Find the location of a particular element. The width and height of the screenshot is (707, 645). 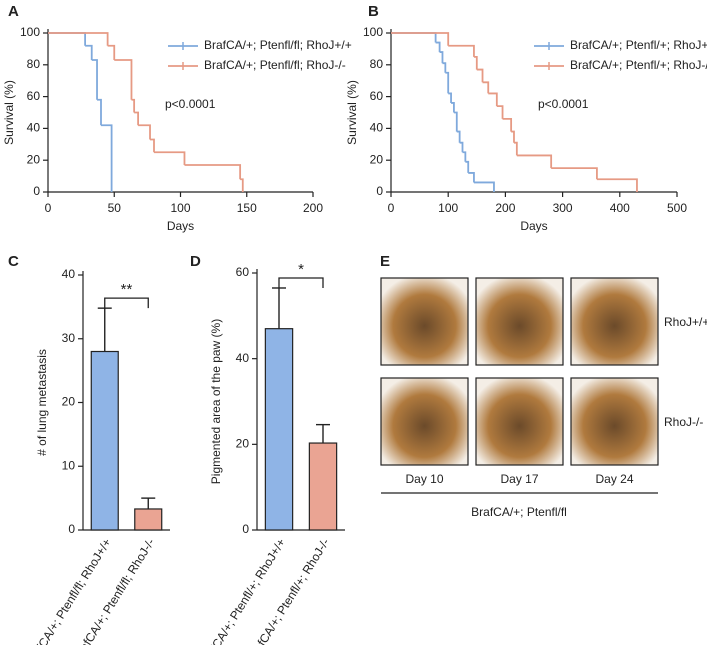

x-tick-label: 50 is located at coordinates (115, 208).